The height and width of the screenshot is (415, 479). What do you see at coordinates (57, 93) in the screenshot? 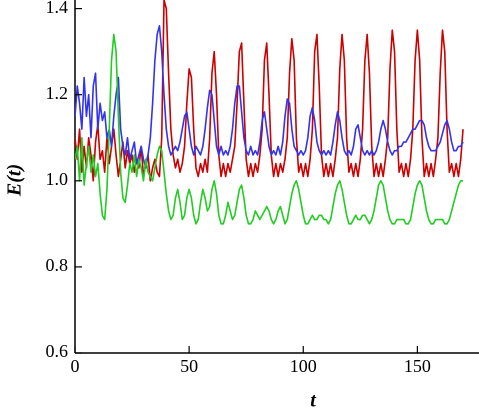
I see `y-tick-label: 1.2` at bounding box center [57, 93].